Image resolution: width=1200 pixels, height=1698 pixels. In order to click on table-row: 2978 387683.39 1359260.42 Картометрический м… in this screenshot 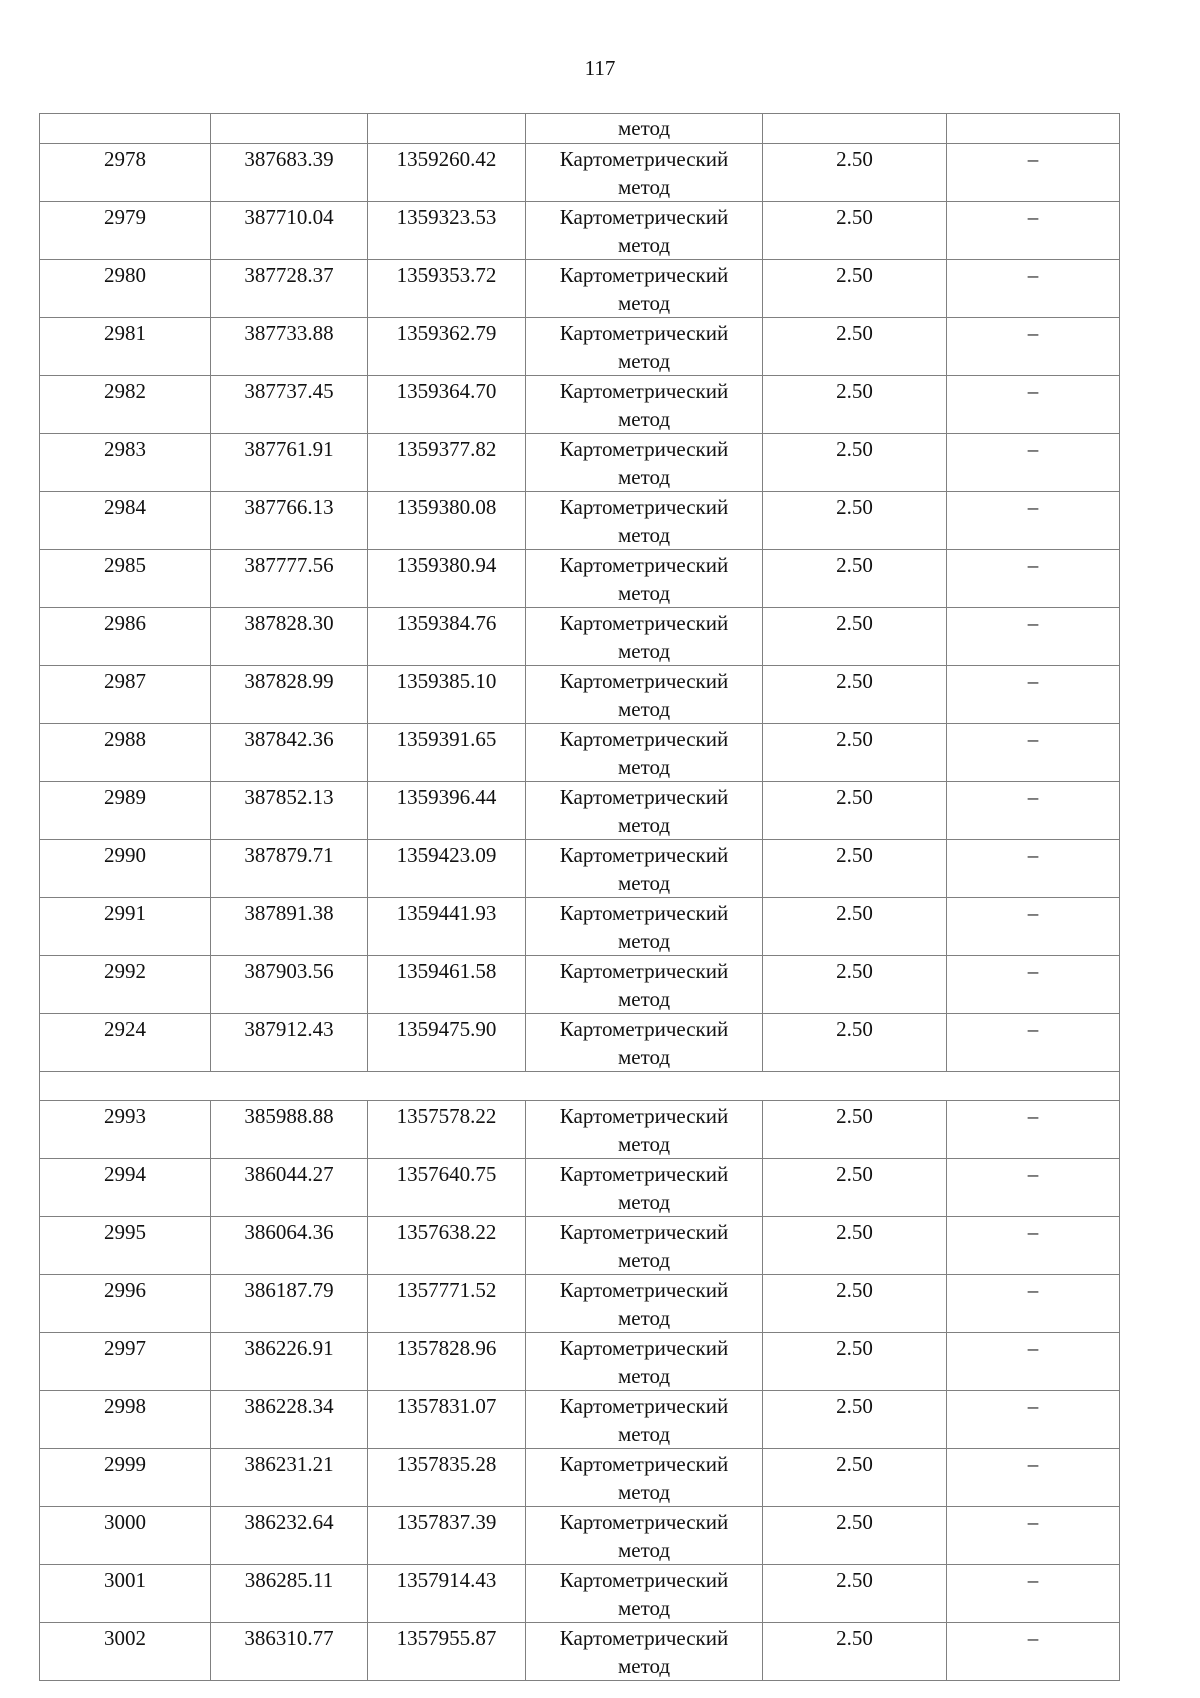, I will do `click(579, 172)`.